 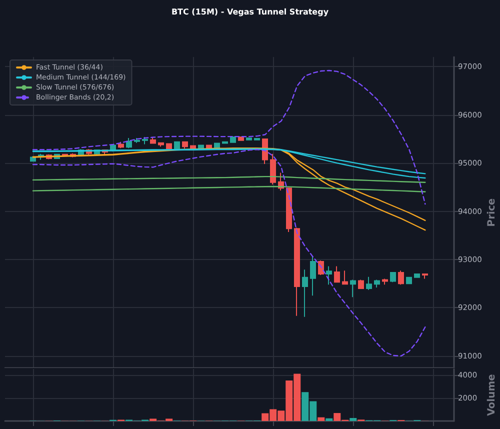 What do you see at coordinates (492, 395) in the screenshot?
I see `y-axis-title: Volume` at bounding box center [492, 395].